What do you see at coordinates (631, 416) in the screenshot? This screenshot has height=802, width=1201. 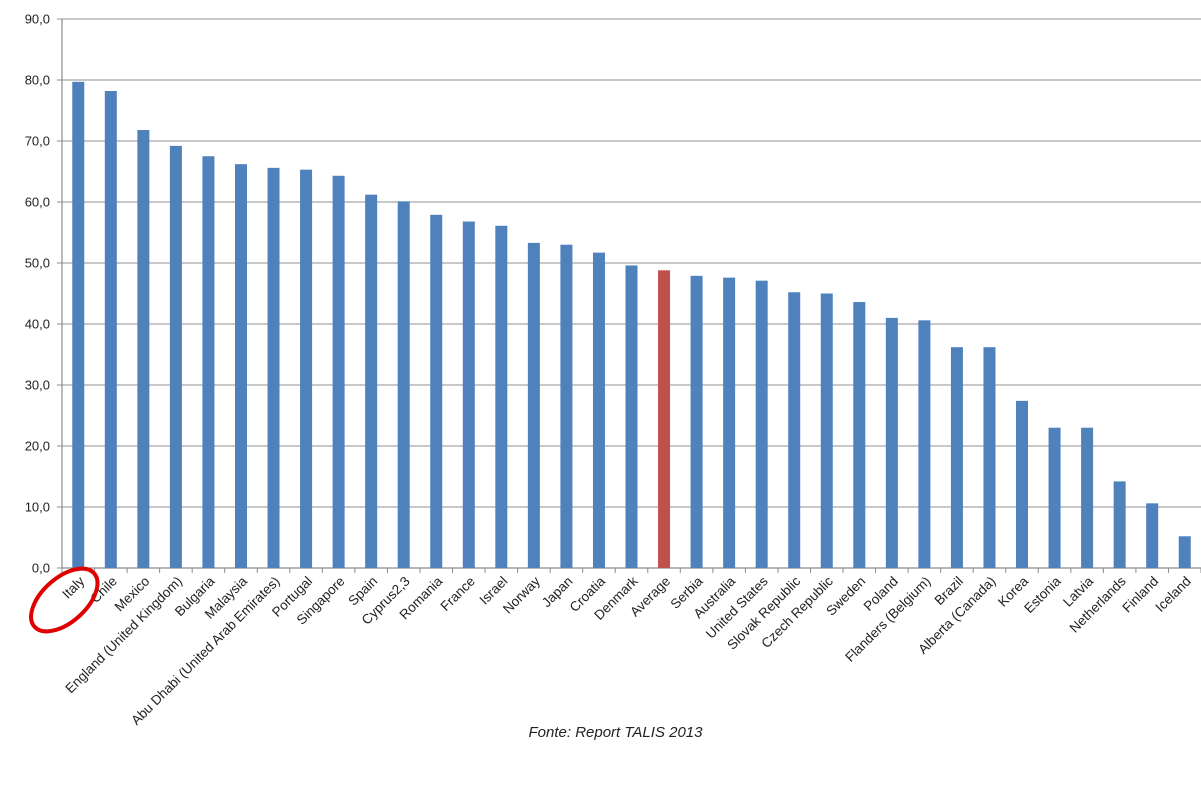 I see `bar-denmark` at bounding box center [631, 416].